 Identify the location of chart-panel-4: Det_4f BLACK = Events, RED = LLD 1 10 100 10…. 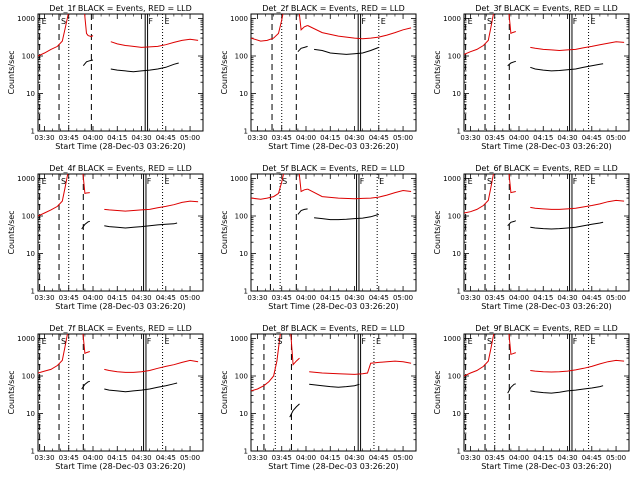
(105, 237).